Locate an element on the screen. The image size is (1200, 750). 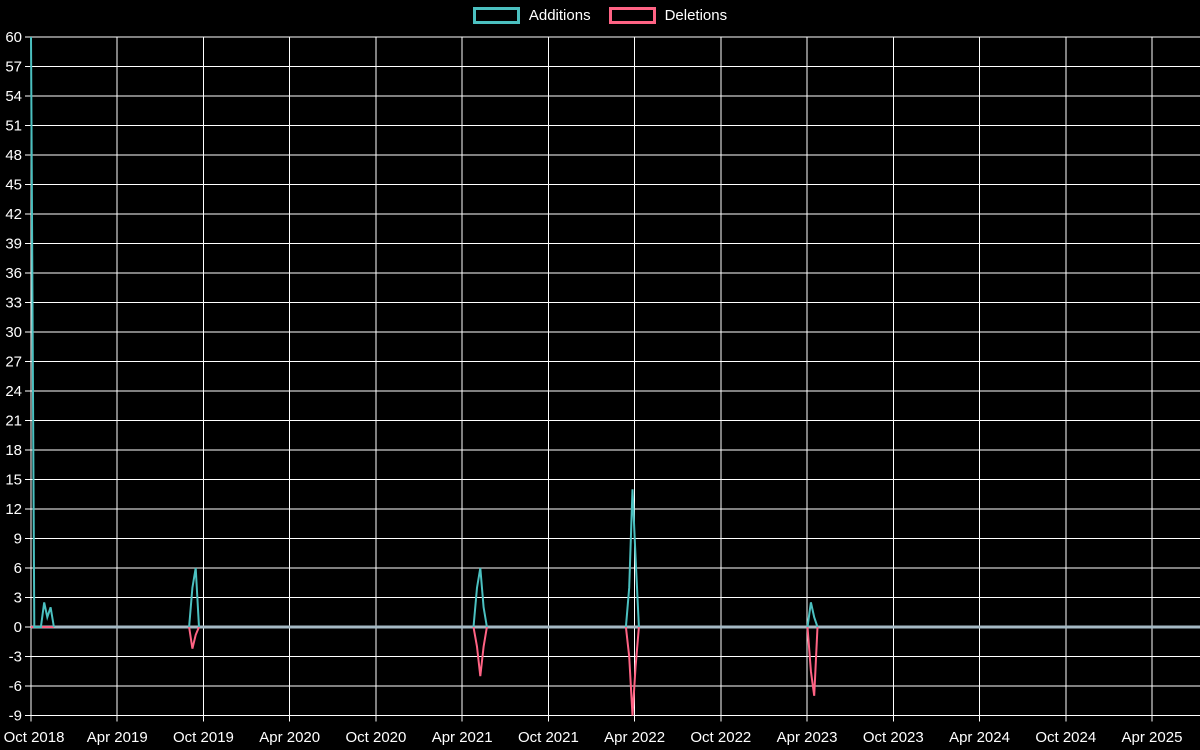
y-tick-label: -9 is located at coordinates (15, 715).